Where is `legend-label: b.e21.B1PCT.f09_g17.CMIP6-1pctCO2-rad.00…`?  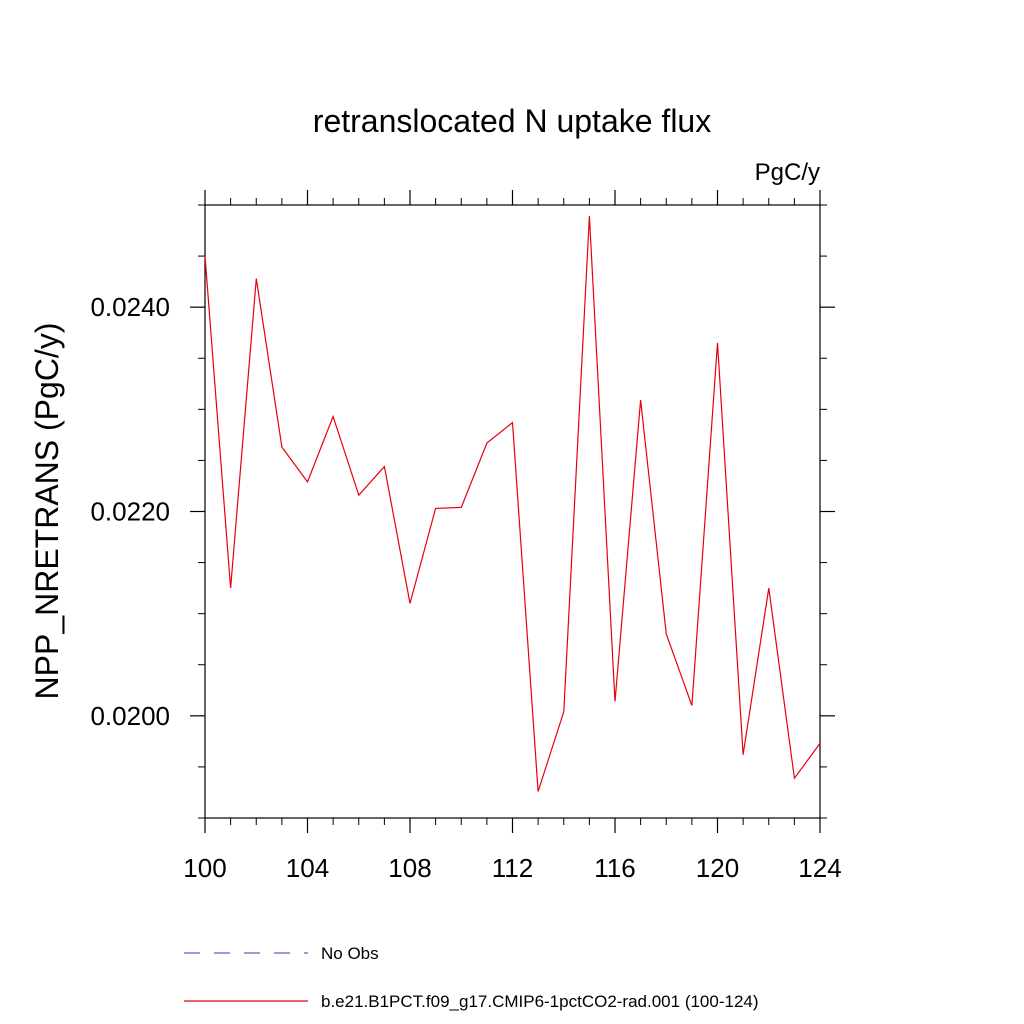
legend-label: b.e21.B1PCT.f09_g17.CMIP6-1pctCO2-rad.00… is located at coordinates (540, 1001).